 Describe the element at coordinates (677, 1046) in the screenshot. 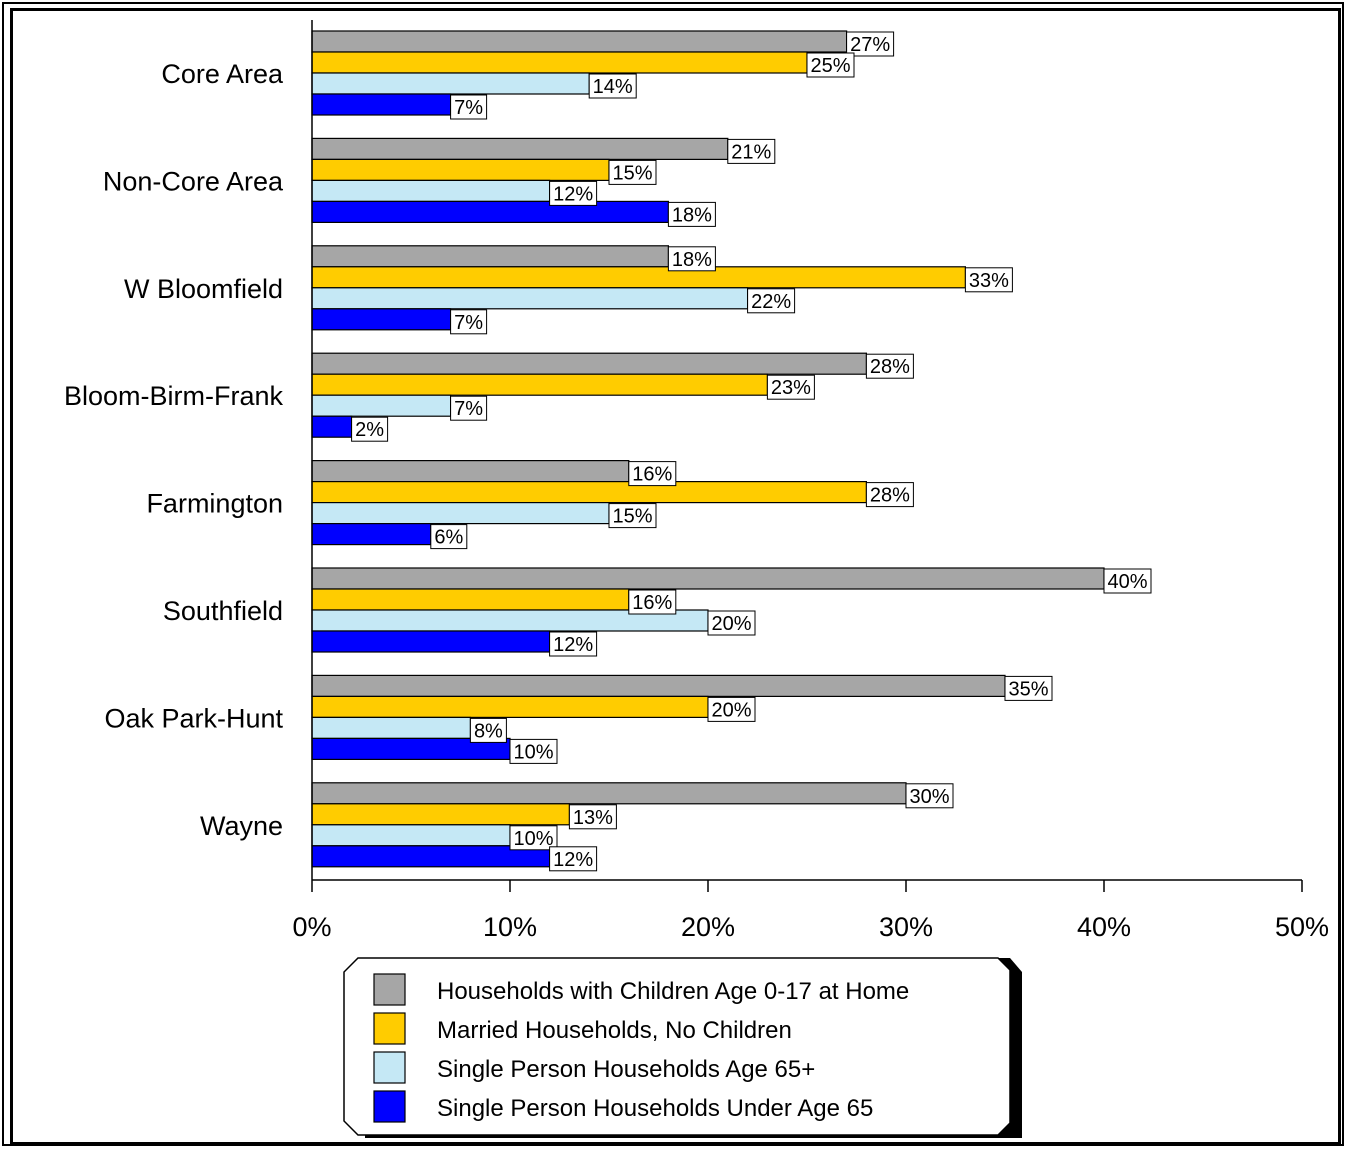

I see `legend-box` at that location.